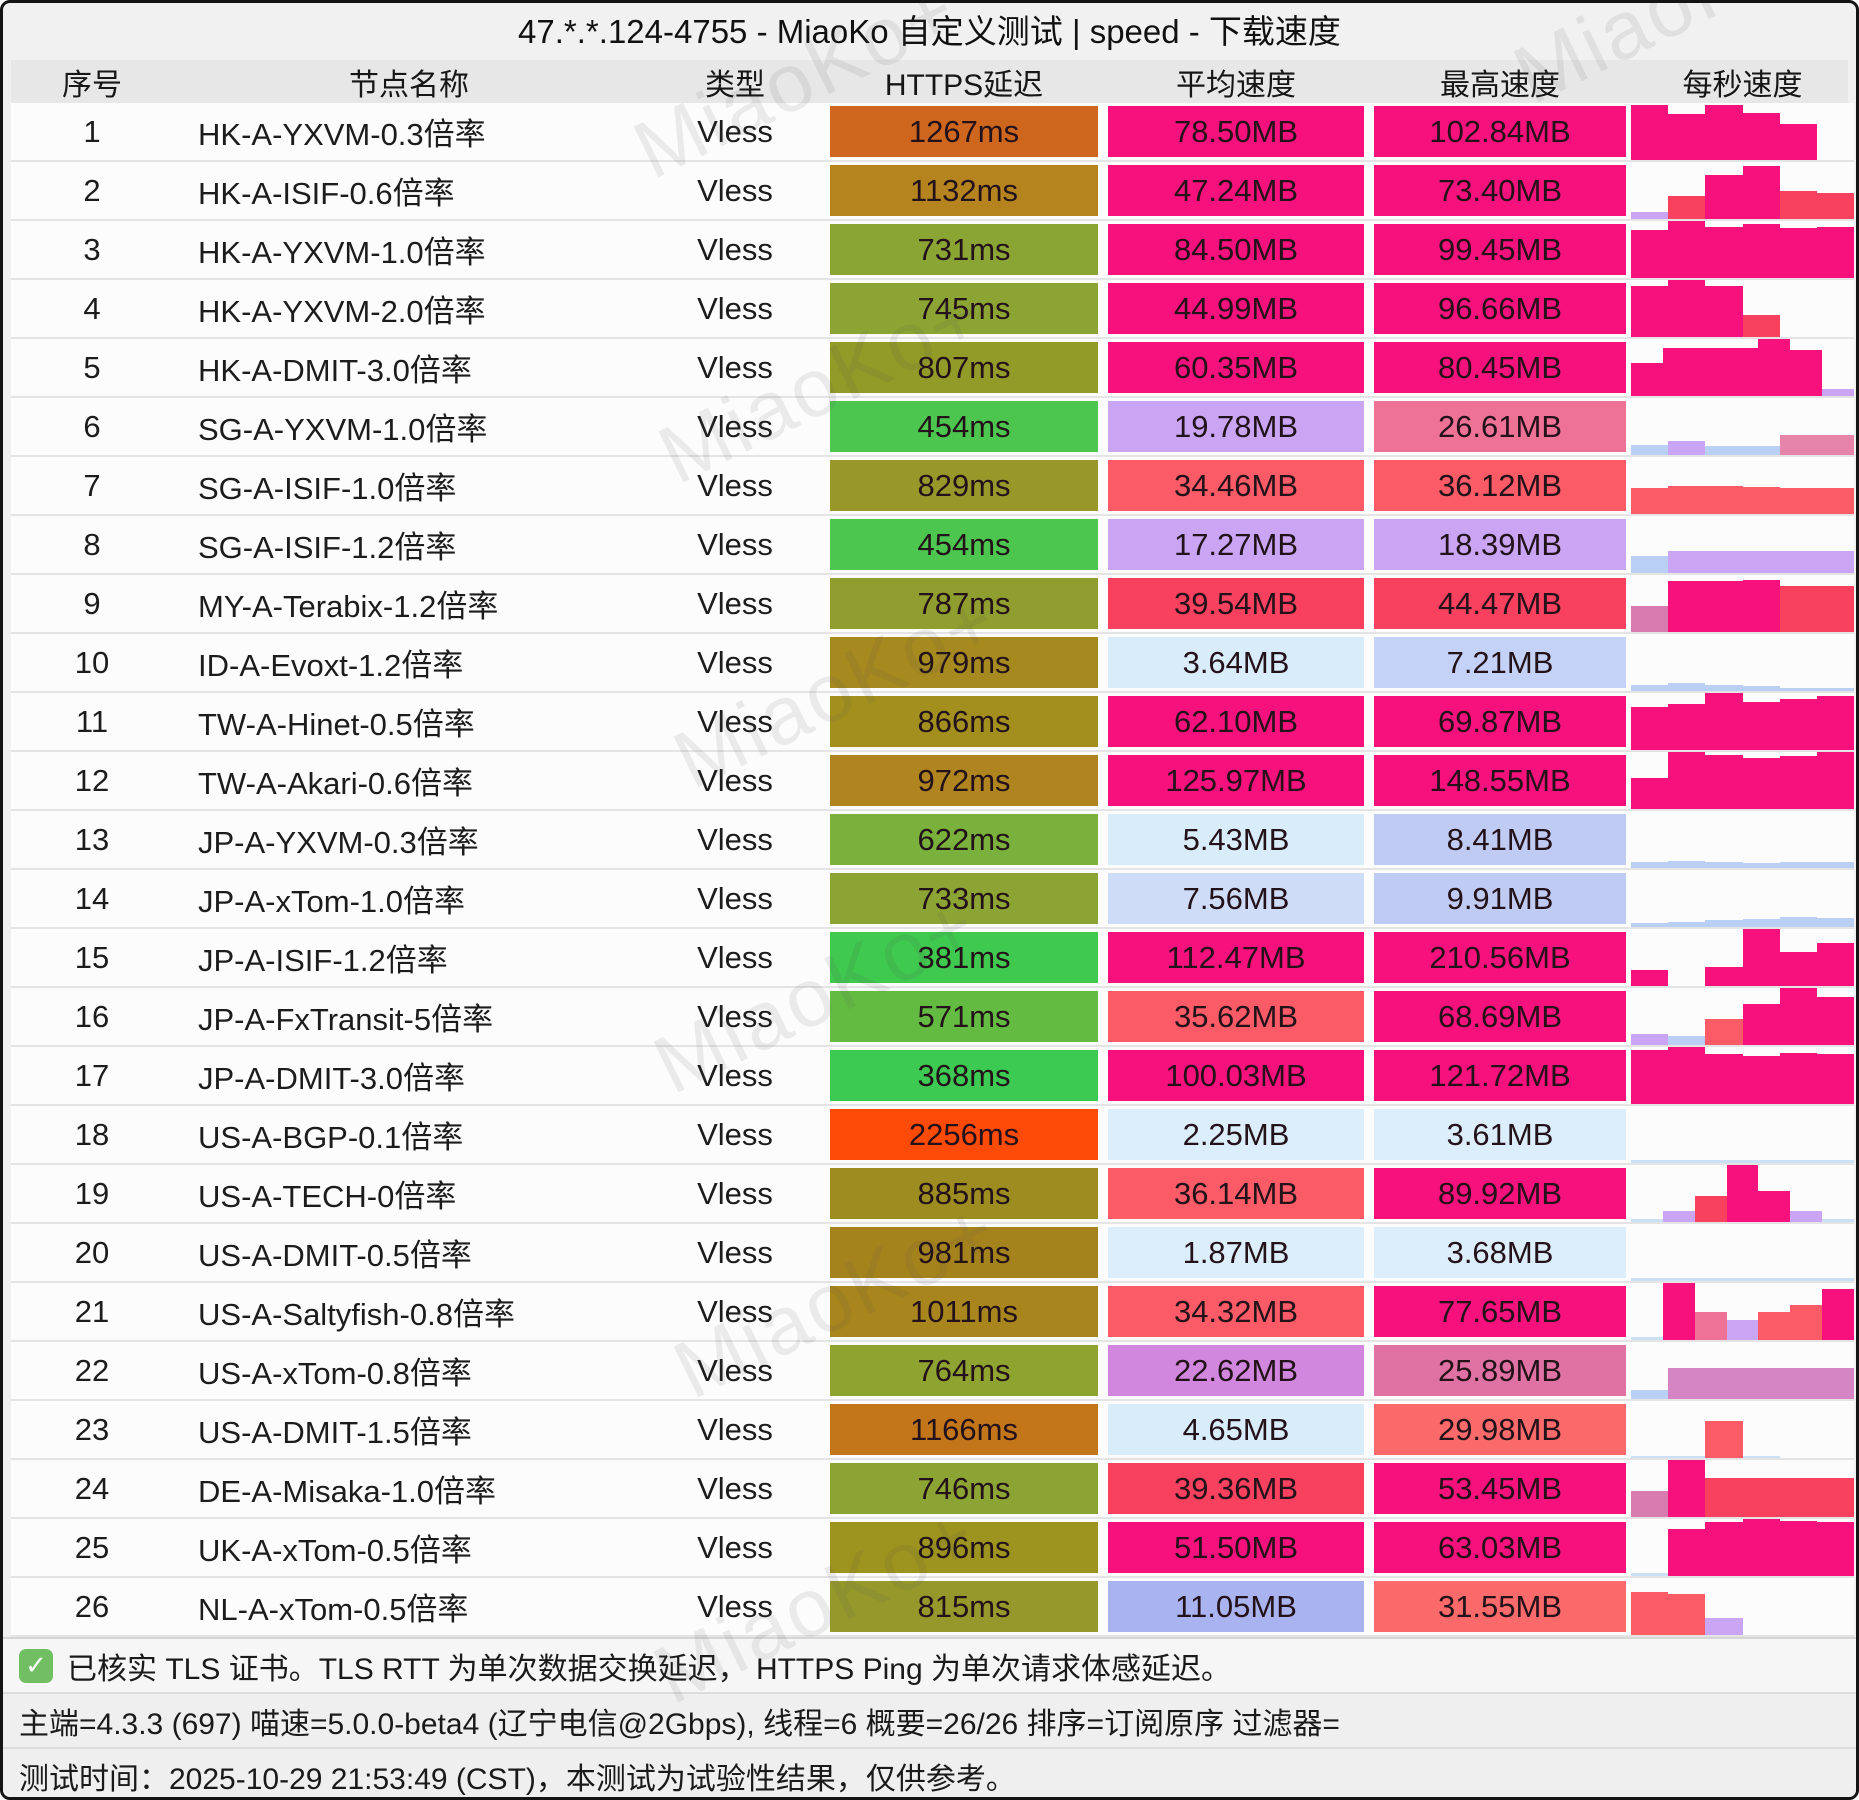  What do you see at coordinates (1500, 249) in the screenshot?
I see `max-speed-chip: 99.45MB` at bounding box center [1500, 249].